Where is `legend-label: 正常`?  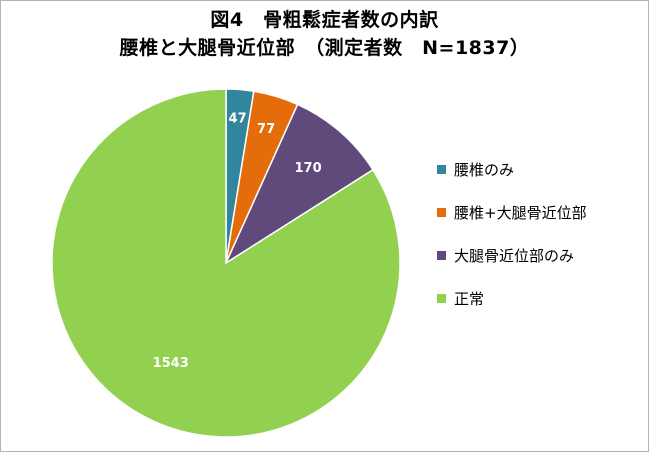
legend-label: 正常 is located at coordinates (469, 299).